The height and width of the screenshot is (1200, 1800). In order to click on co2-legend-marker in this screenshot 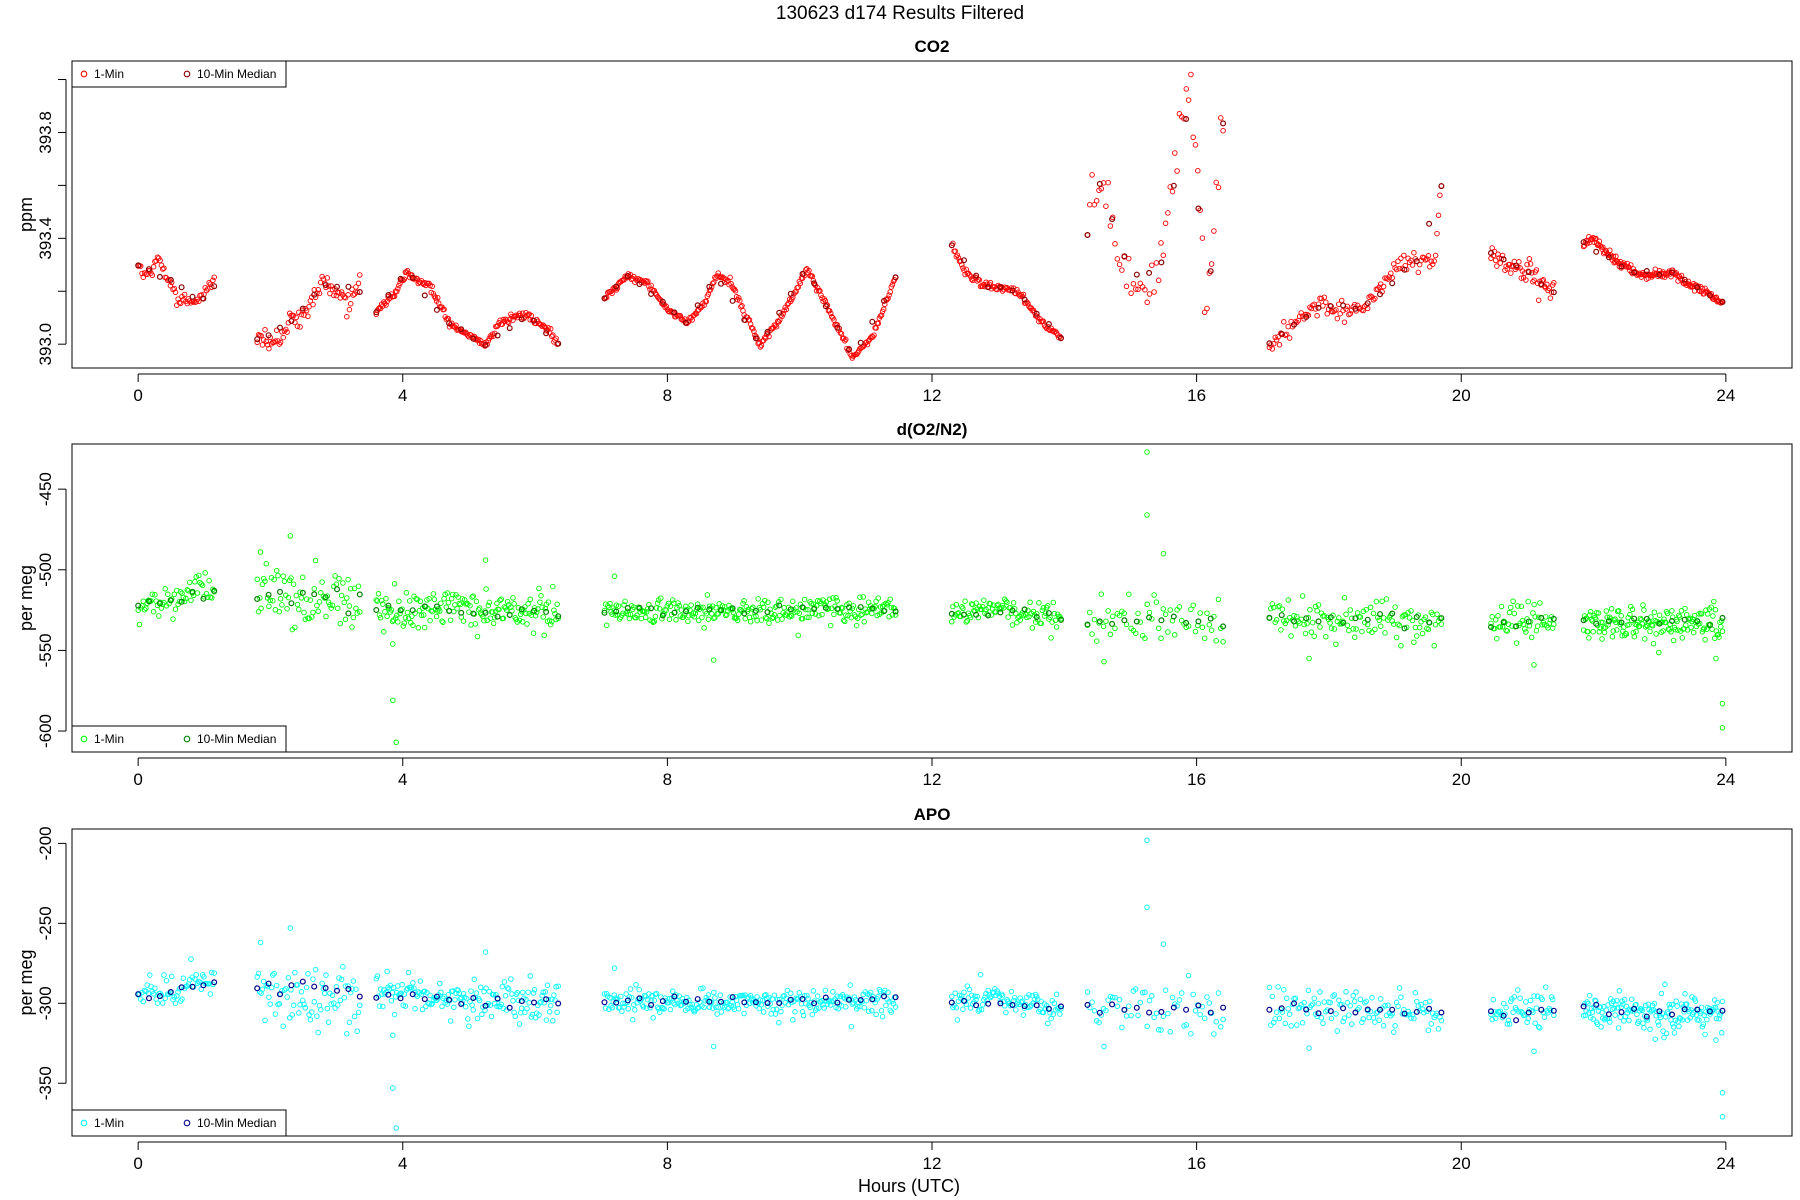, I will do `click(84, 74)`.